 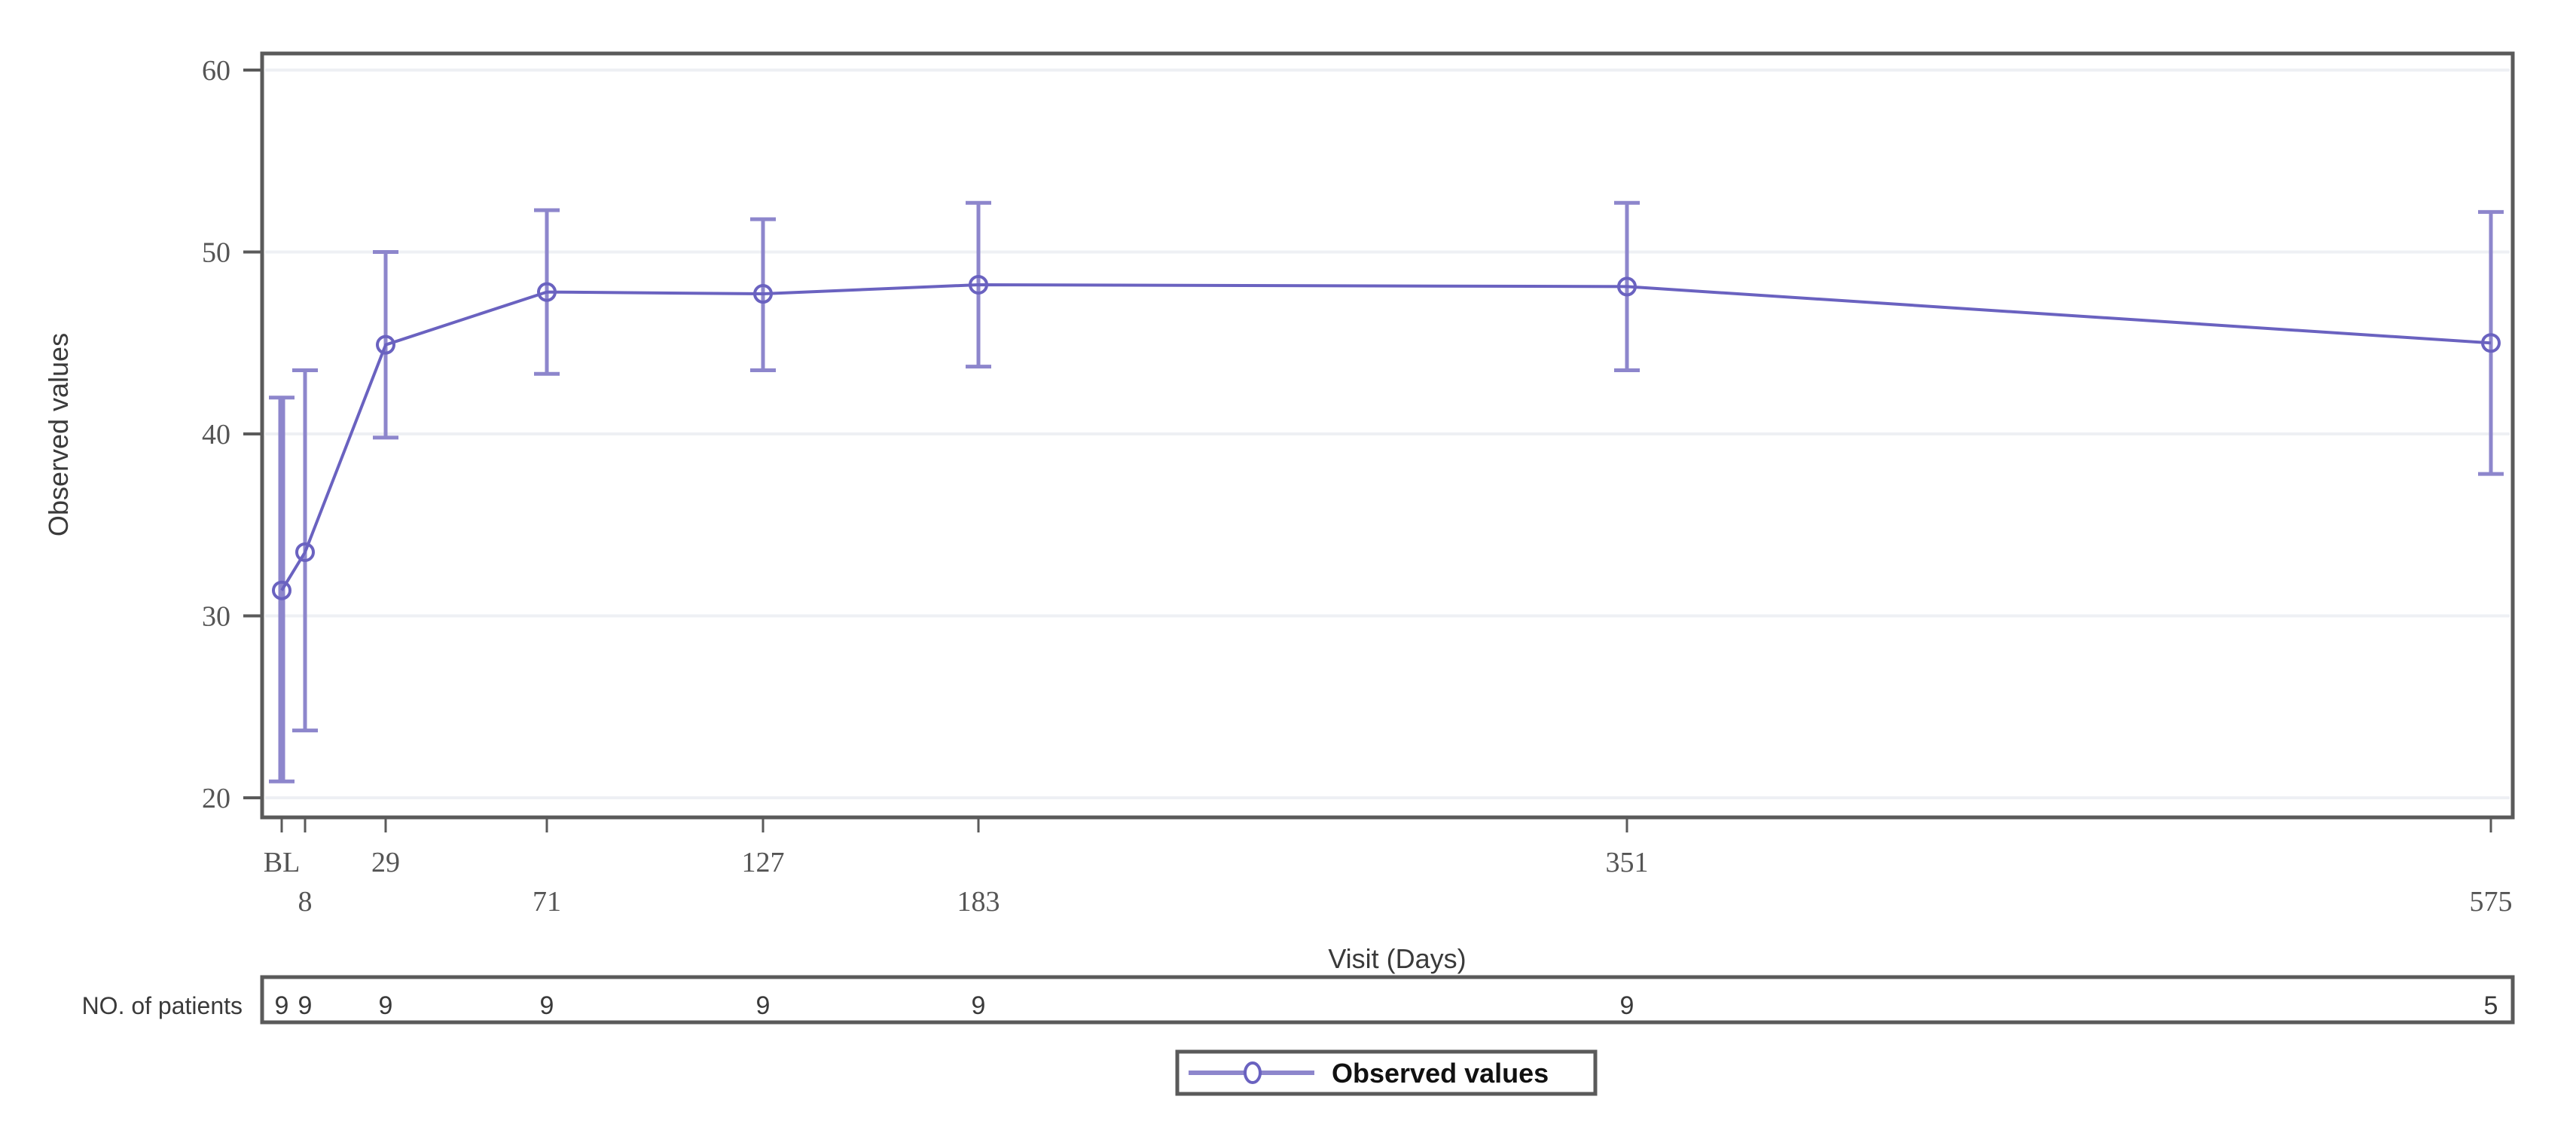 I want to click on patients-table-label: NO. of patients, so click(x=163, y=1005).